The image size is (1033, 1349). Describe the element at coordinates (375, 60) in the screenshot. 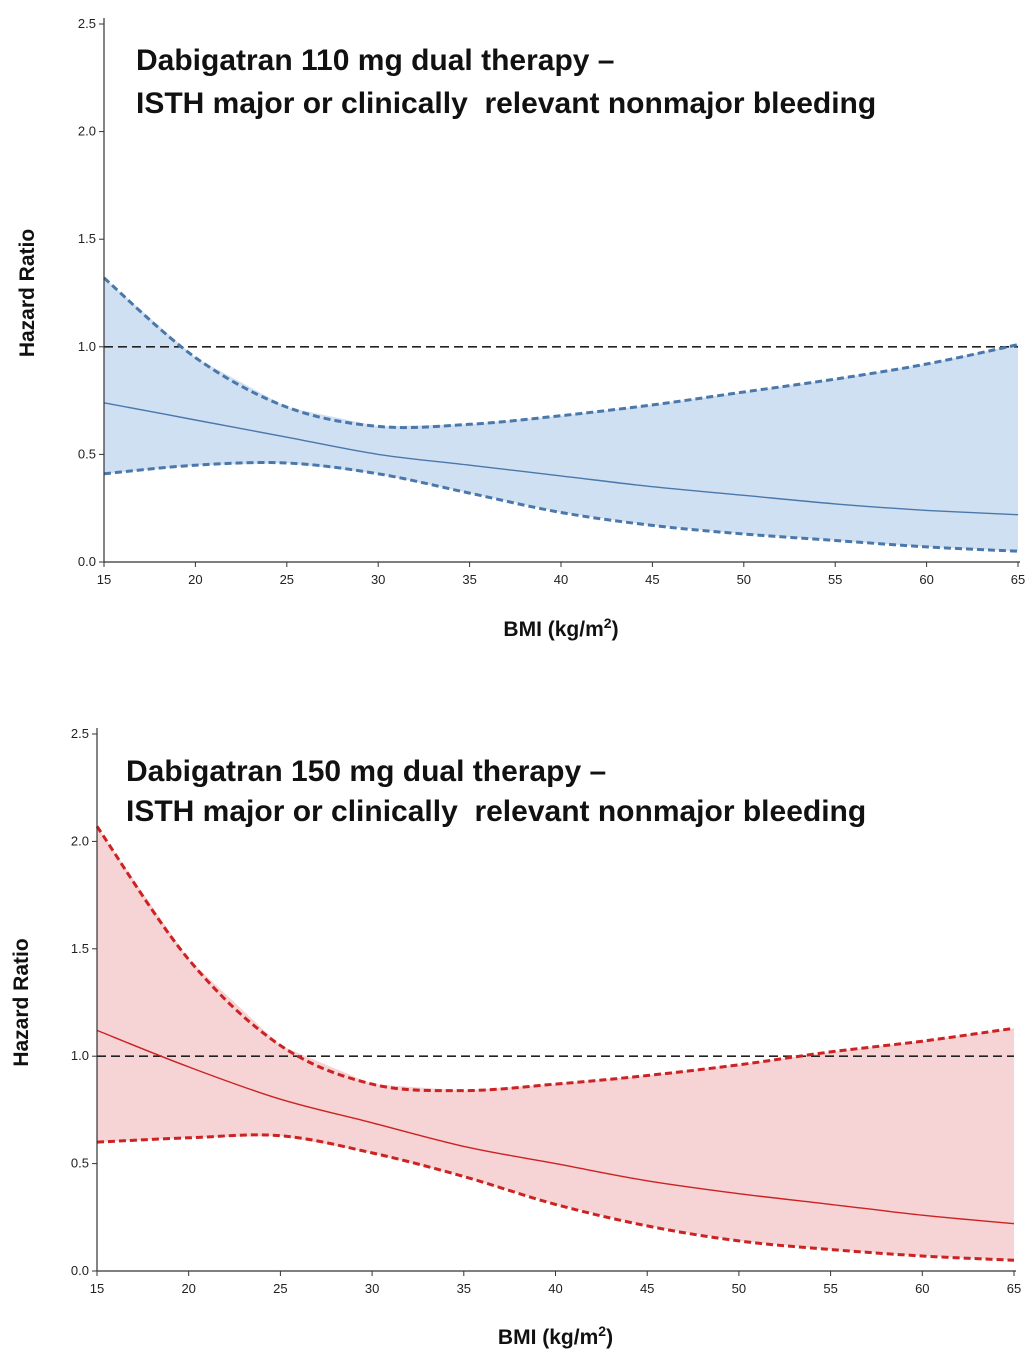

I see `chart-title-line-1: Dabigatran 110 mg dual therapy –` at that location.